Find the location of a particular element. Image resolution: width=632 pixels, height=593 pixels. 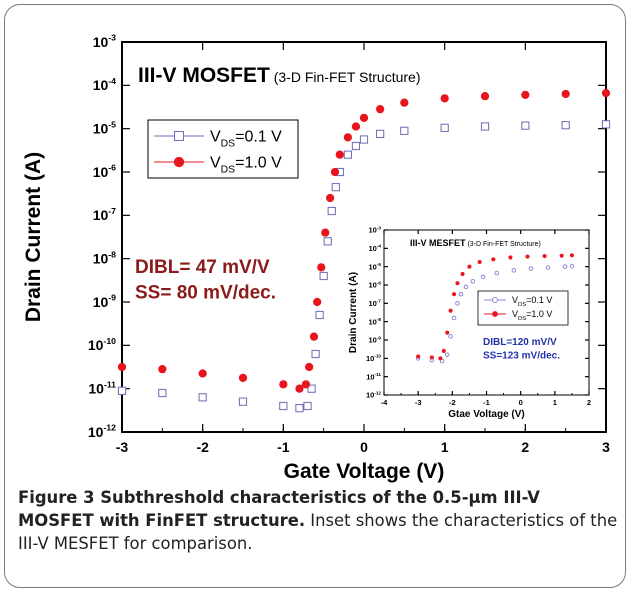

undefined-x-tick-label: 2 is located at coordinates (589, 402).